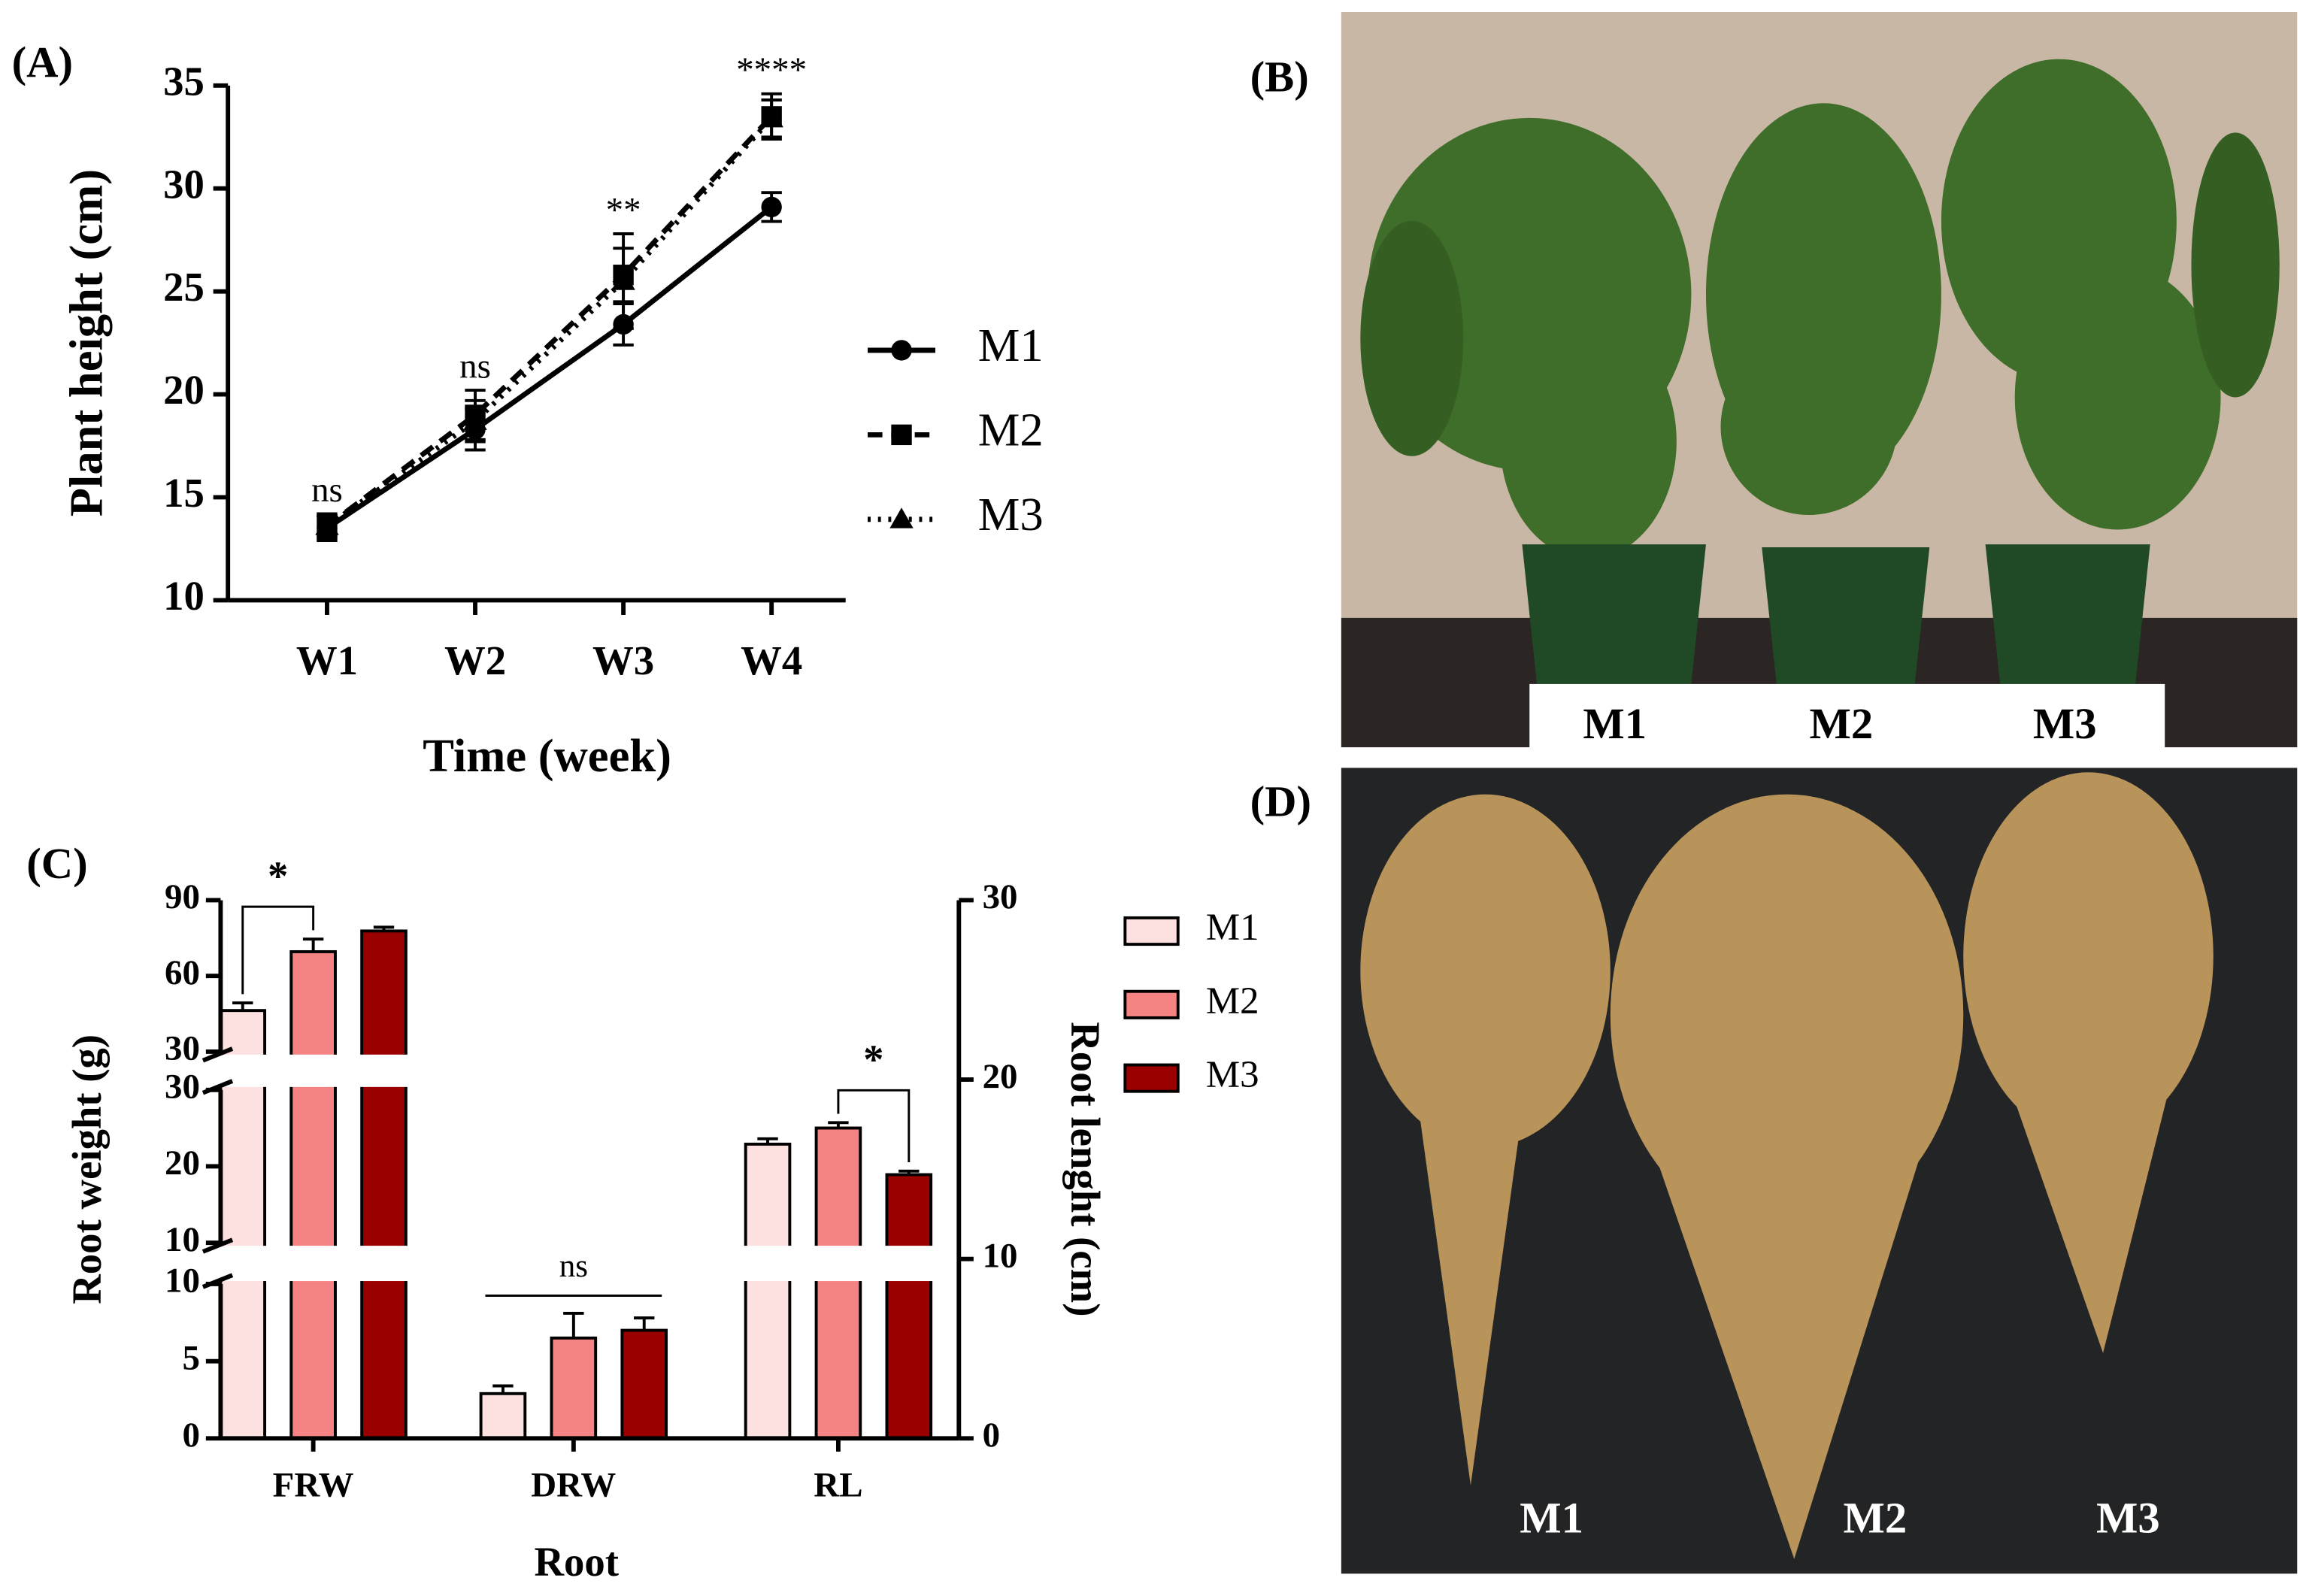  Describe the element at coordinates (1085, 1169) in the screenshot. I see `y2-axis-title: Root lenght (cm)` at that location.